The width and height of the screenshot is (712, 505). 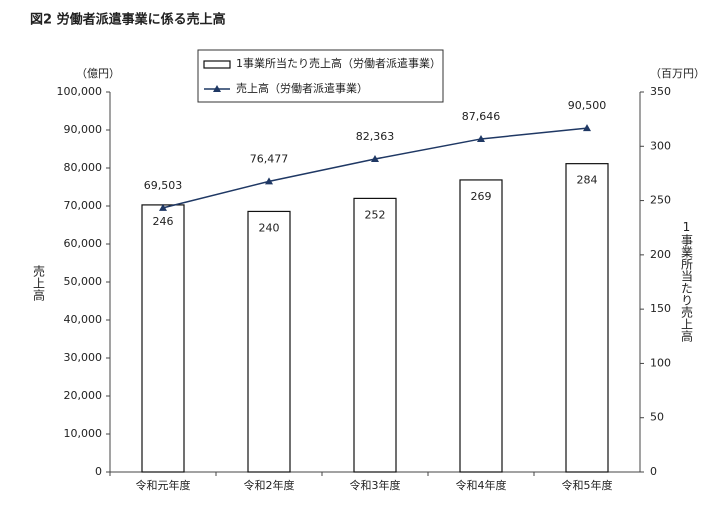 I want to click on x-tick-label: 令和3年度, so click(x=375, y=485).